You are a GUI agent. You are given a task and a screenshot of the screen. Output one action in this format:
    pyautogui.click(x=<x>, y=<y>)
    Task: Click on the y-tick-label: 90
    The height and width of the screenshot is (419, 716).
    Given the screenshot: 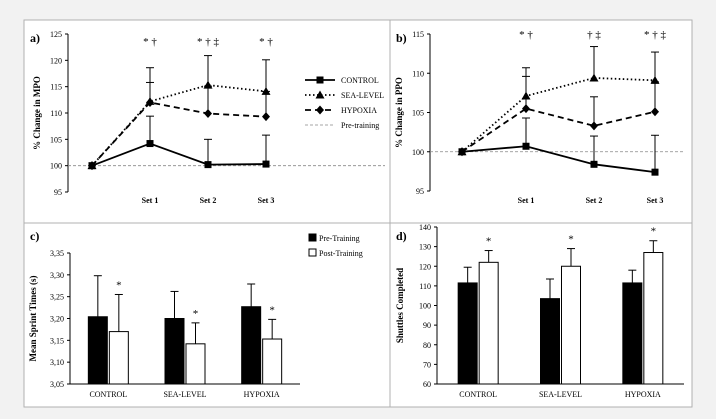 What is the action you would take?
    pyautogui.click(x=427, y=325)
    